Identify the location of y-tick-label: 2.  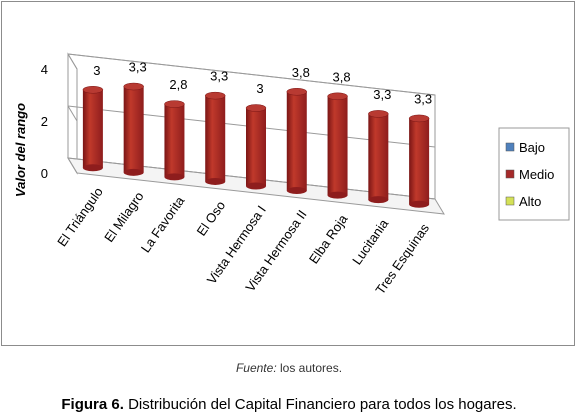
(44, 121).